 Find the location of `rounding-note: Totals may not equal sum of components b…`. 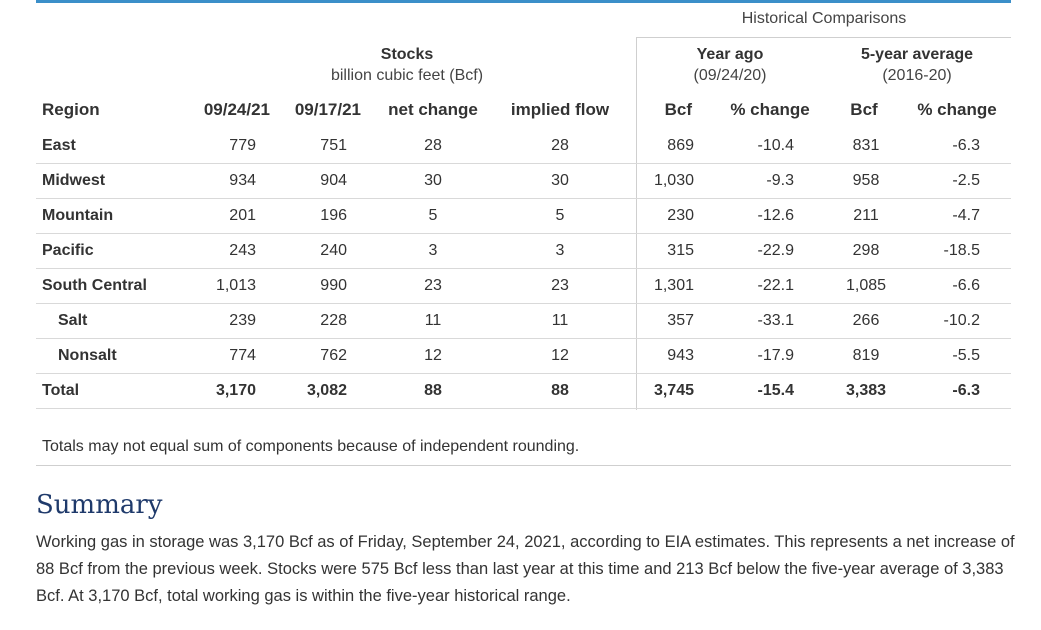

rounding-note: Totals may not equal sum of components b… is located at coordinates (311, 446).